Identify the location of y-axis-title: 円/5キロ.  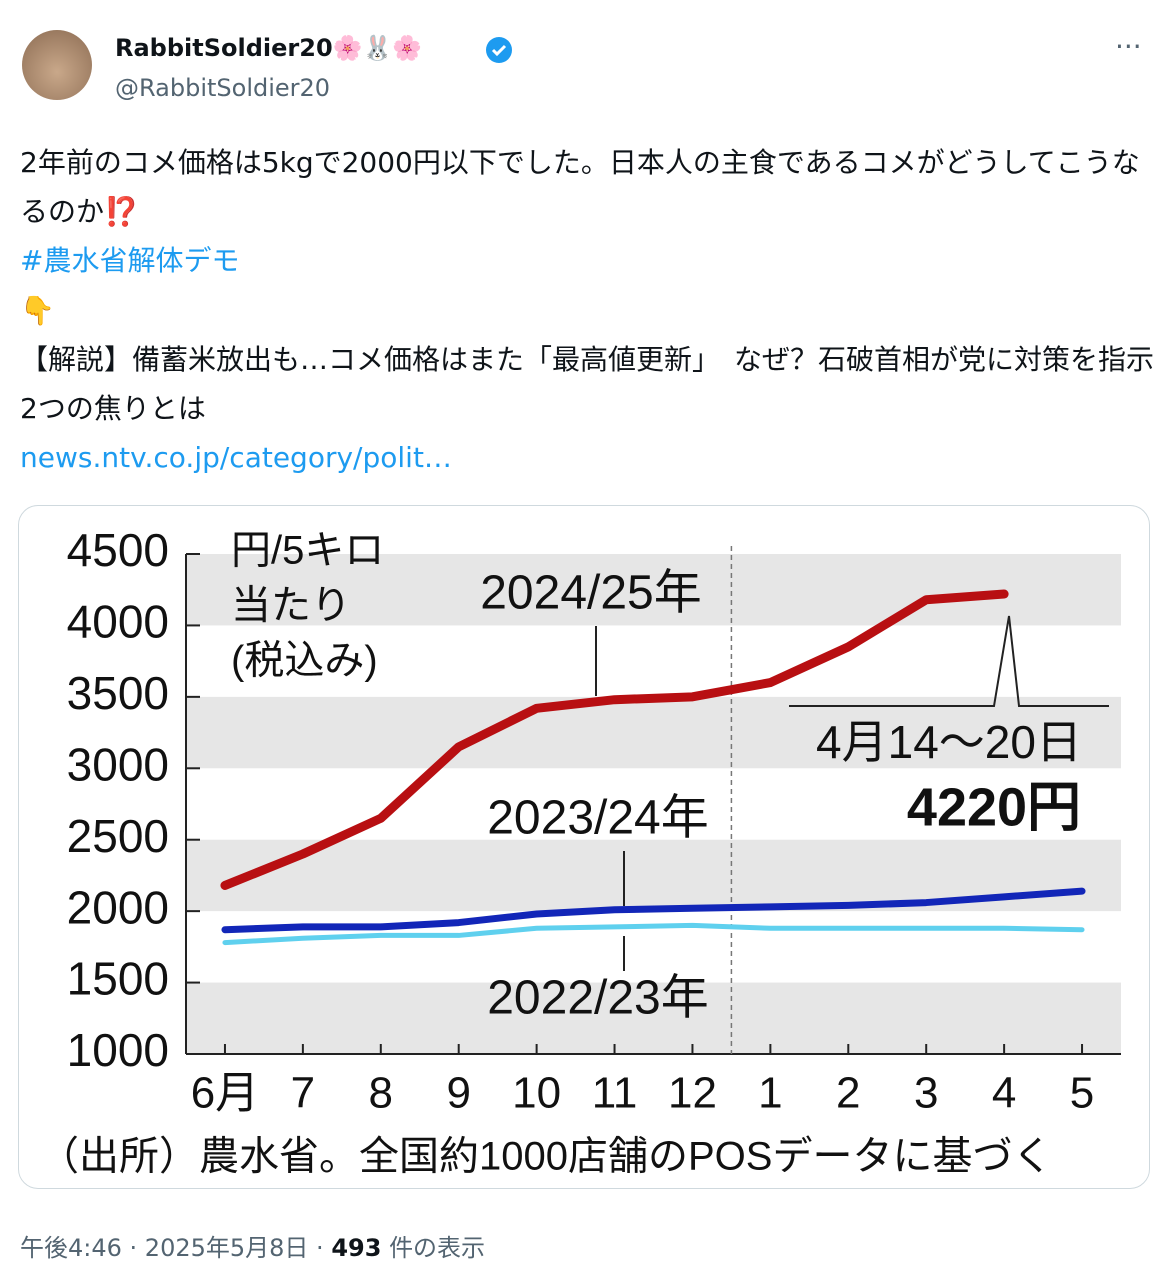
(307, 551).